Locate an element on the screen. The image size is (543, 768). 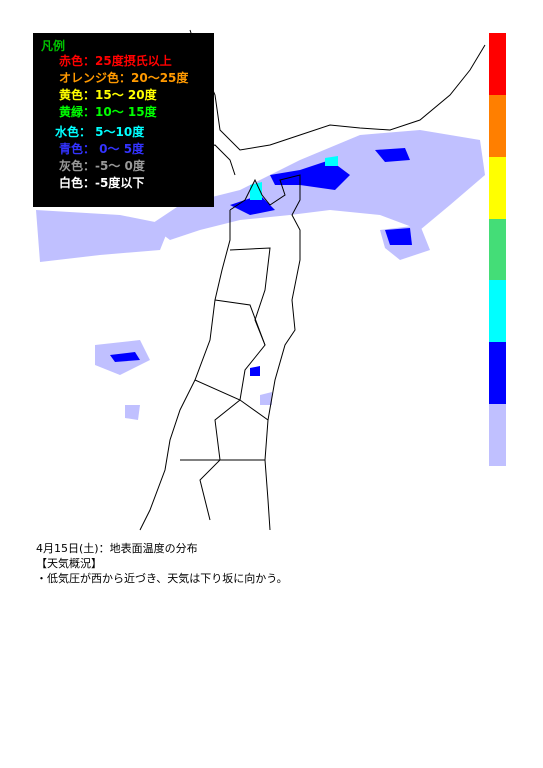
precip-cyan is located at coordinates (294, 178).